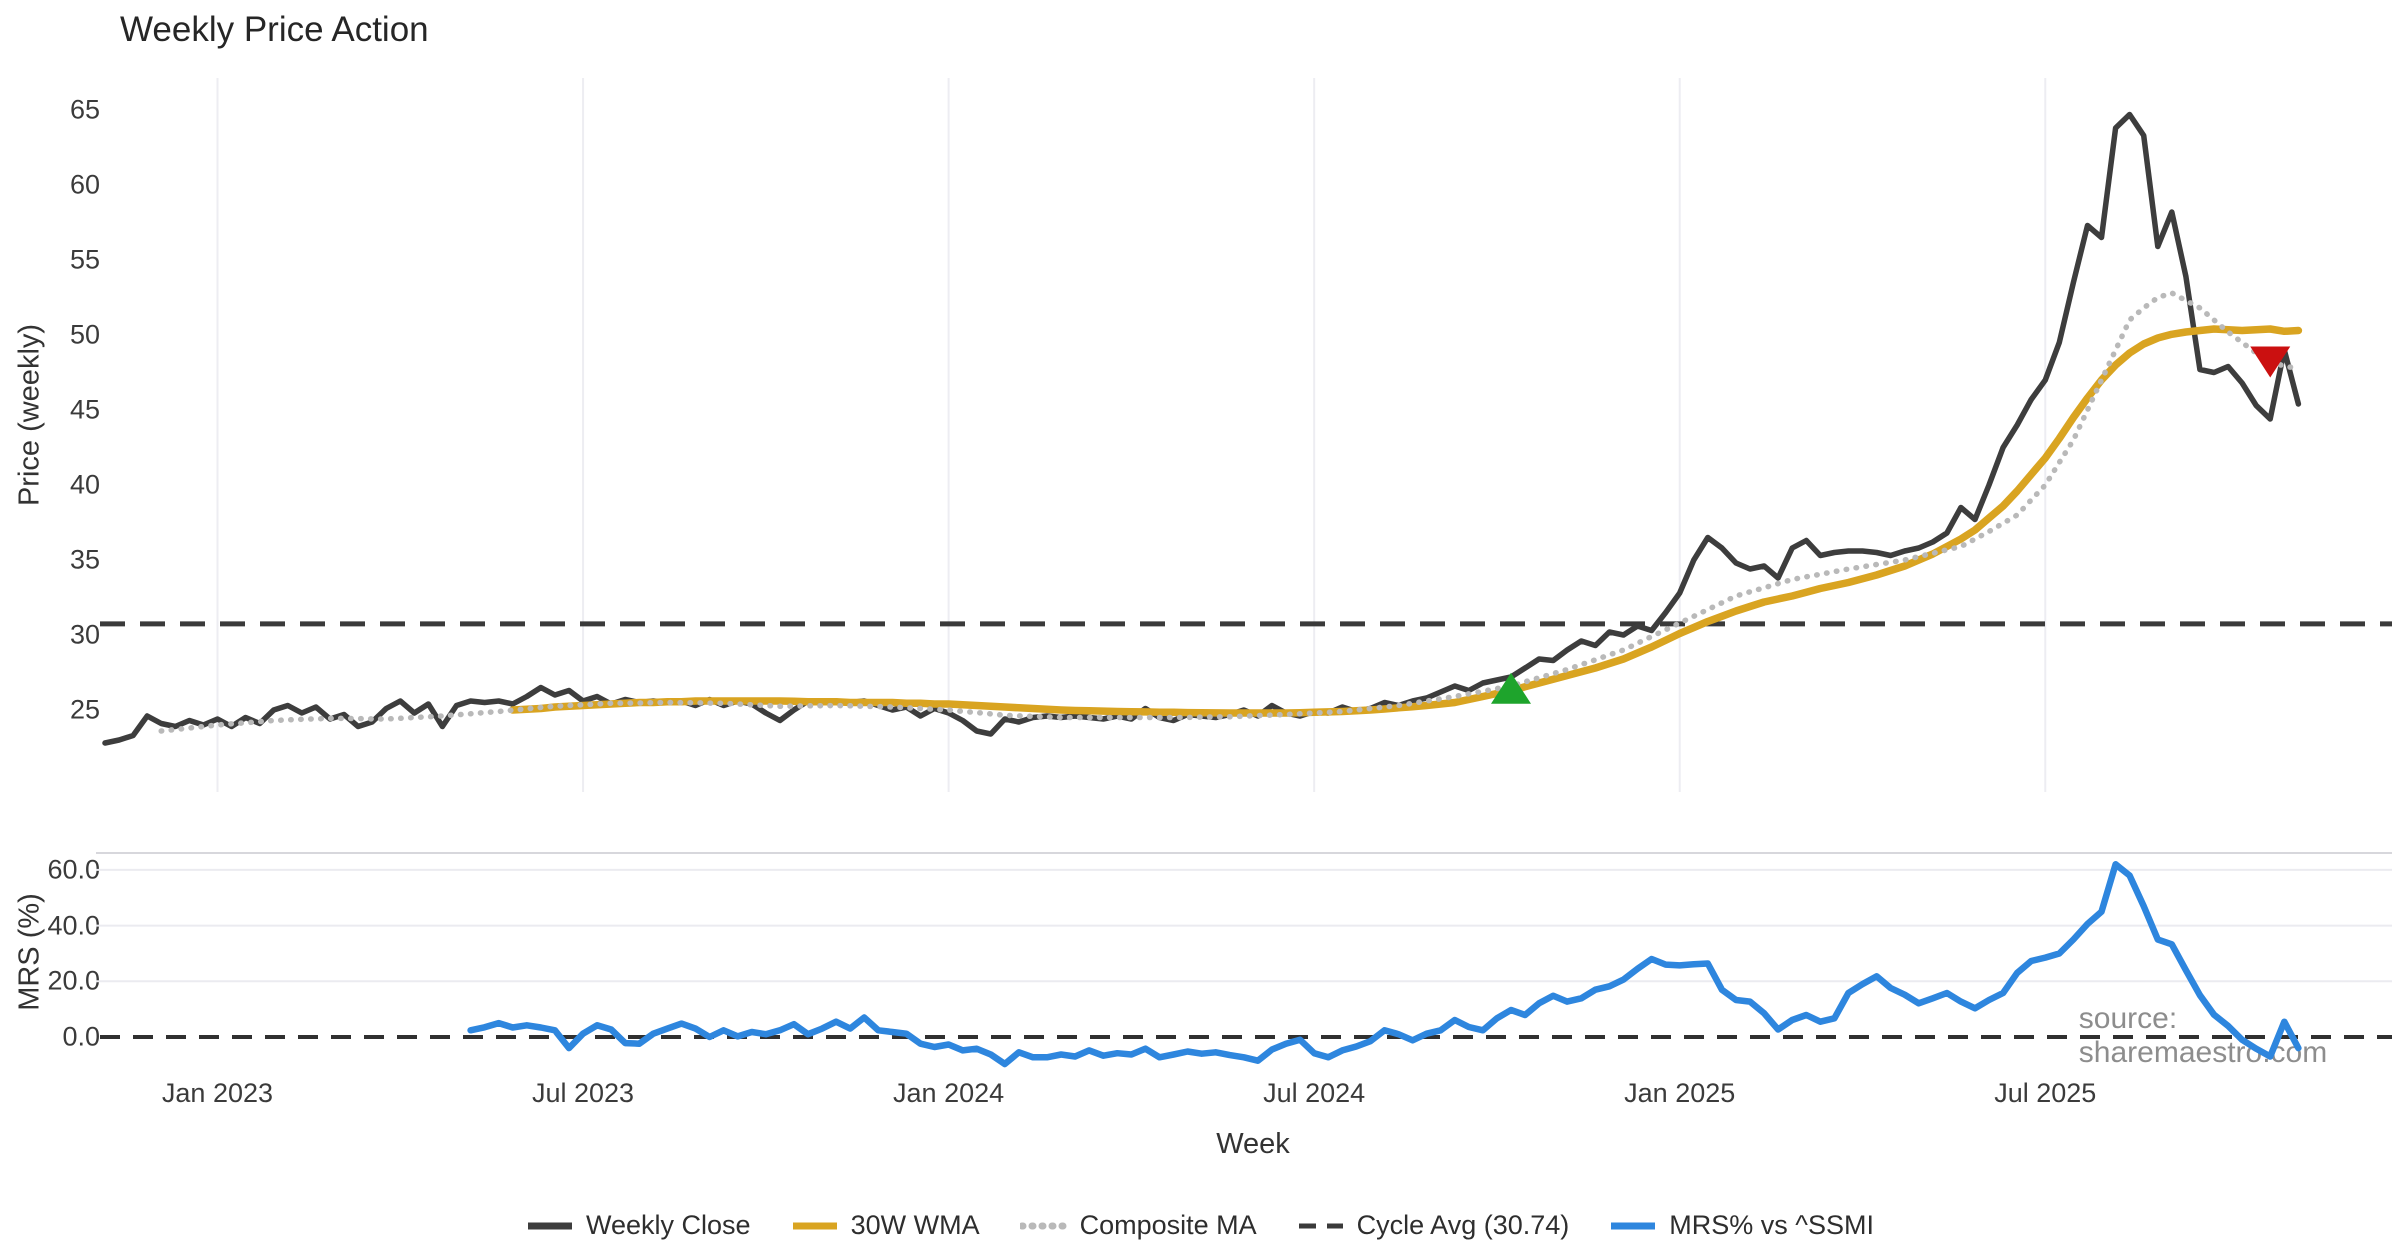 Image resolution: width=2400 pixels, height=1260 pixels. Describe the element at coordinates (915, 1225) in the screenshot. I see `legend-label: 30W WMA` at that location.